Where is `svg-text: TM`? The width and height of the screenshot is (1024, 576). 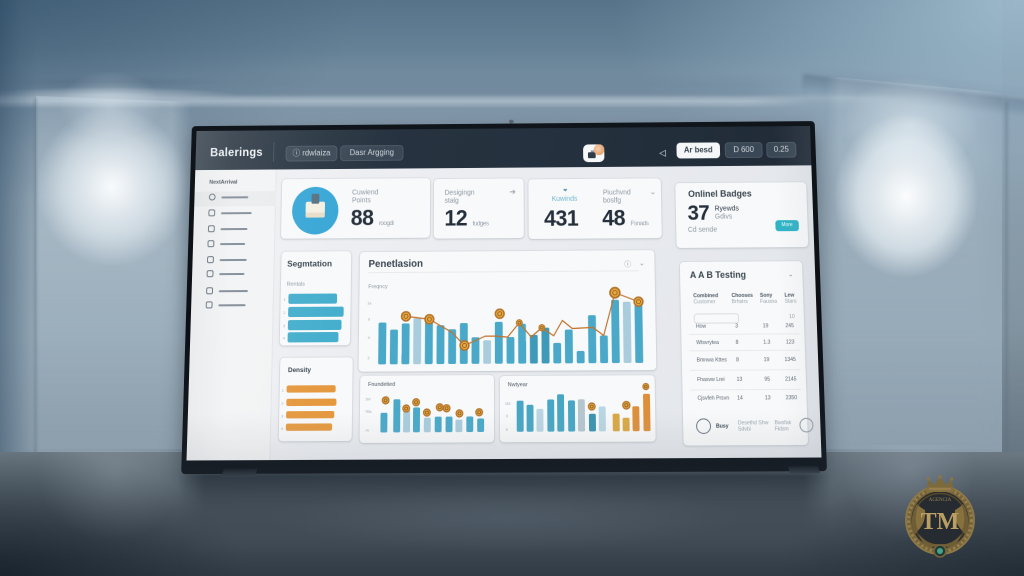
svg-text: TM is located at coordinates (940, 522).